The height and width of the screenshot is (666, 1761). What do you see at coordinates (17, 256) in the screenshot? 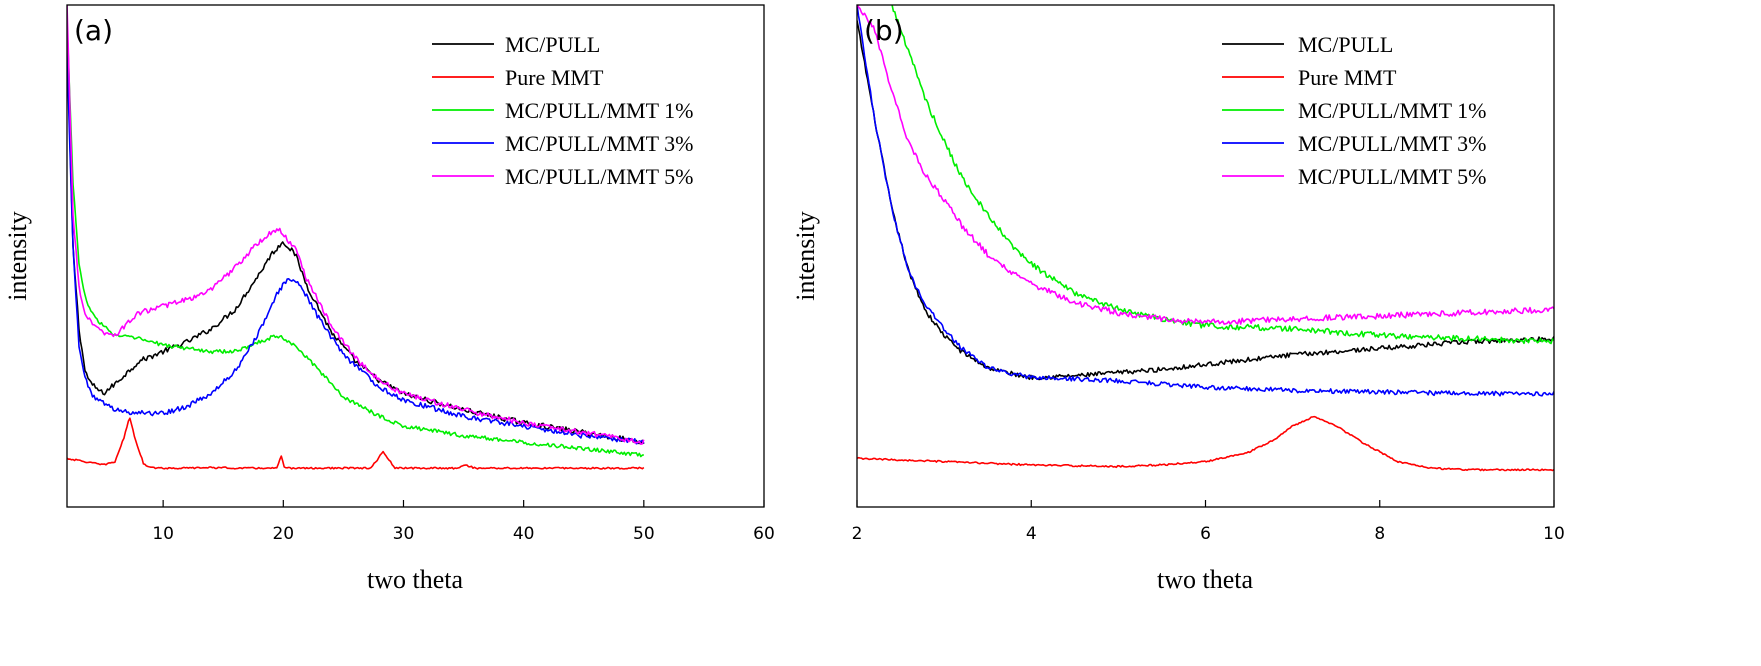
I see `panel-a-ylabel: intensity` at bounding box center [17, 256].